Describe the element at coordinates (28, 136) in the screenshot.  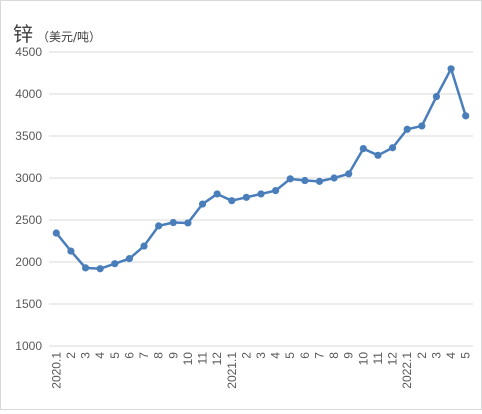
I see `y-tick-label: 3500` at that location.